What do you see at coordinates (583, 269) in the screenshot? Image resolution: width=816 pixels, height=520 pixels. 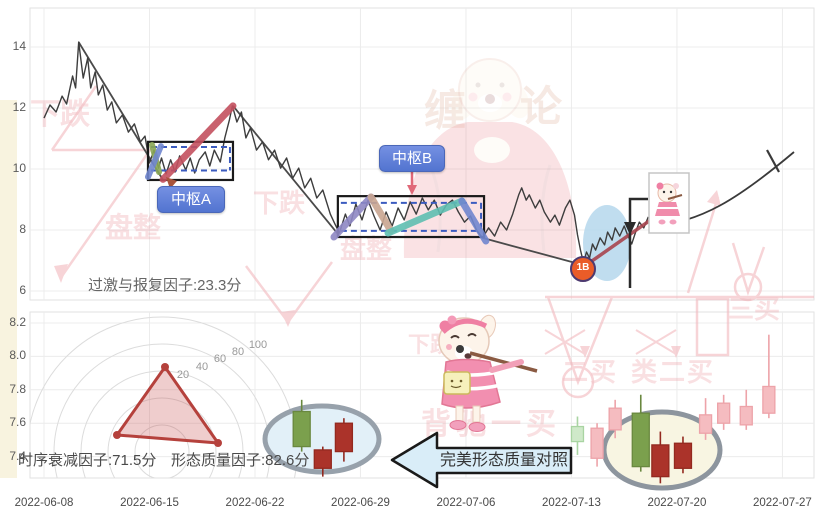 I see `first-buy-marker: 1B` at bounding box center [583, 269].